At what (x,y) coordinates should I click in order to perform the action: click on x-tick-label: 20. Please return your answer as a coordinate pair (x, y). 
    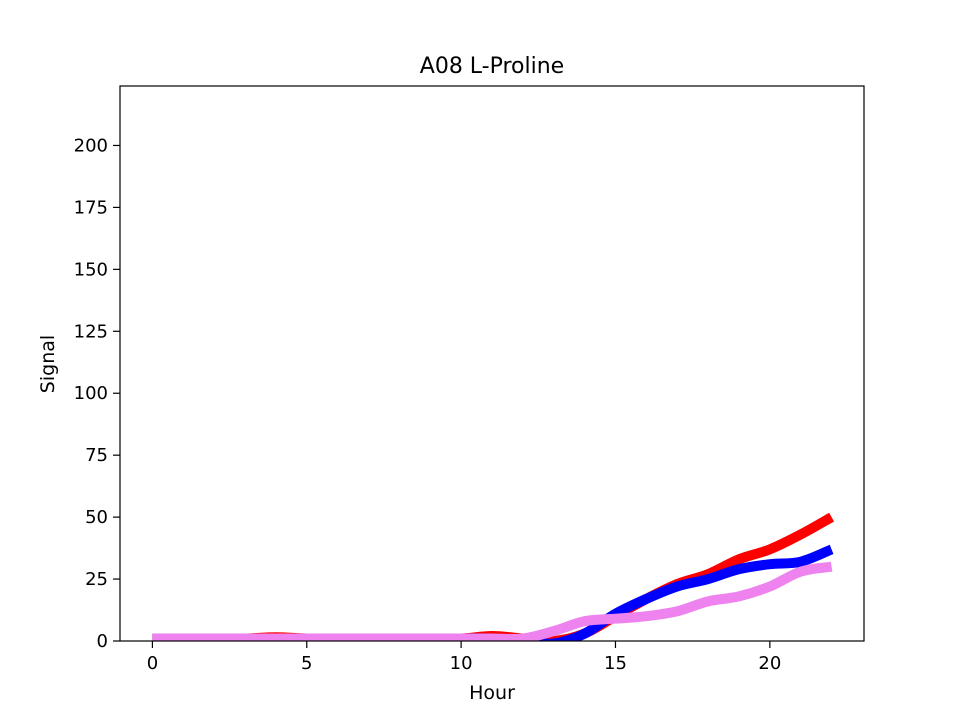
    Looking at the image, I should click on (769, 663).